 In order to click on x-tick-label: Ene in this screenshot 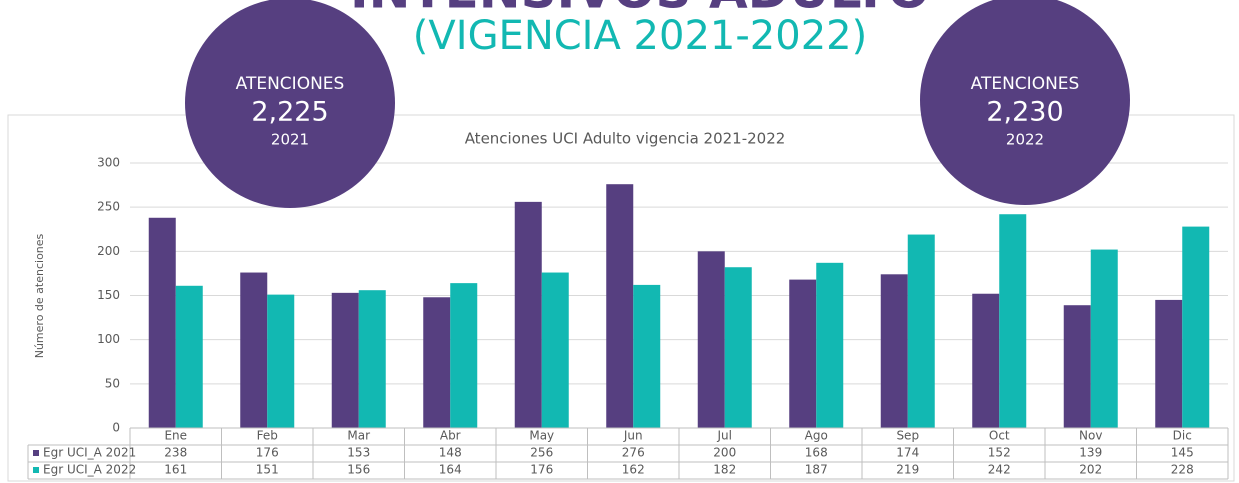, I will do `click(175, 436)`.